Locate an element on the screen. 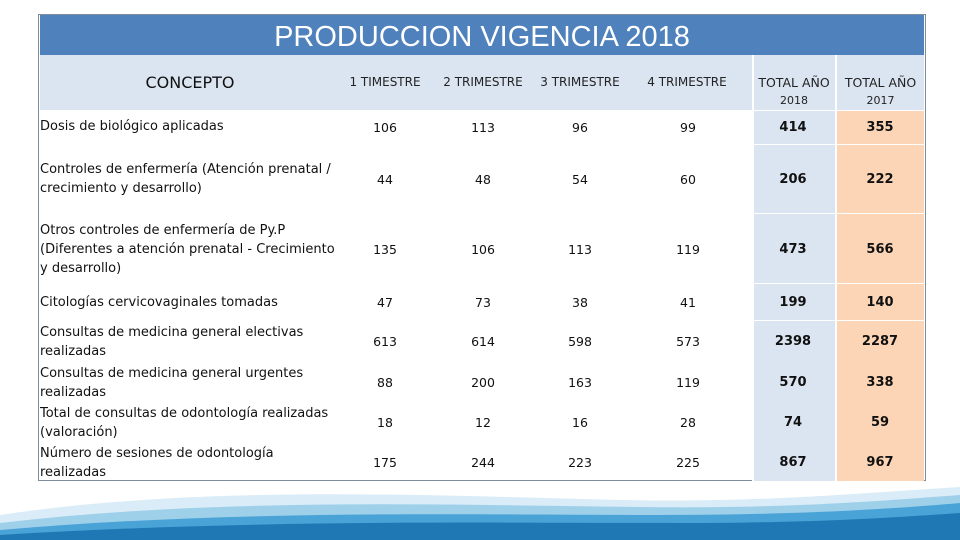 Image resolution: width=960 pixels, height=540 pixels. row-t3: 54 is located at coordinates (580, 179).